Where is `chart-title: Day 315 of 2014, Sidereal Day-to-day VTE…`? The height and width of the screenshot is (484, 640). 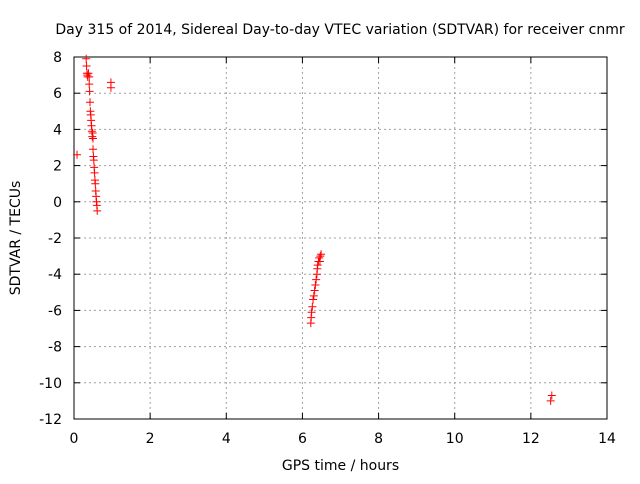
chart-title: Day 315 of 2014, Sidereal Day-to-day VTE… is located at coordinates (339, 30).